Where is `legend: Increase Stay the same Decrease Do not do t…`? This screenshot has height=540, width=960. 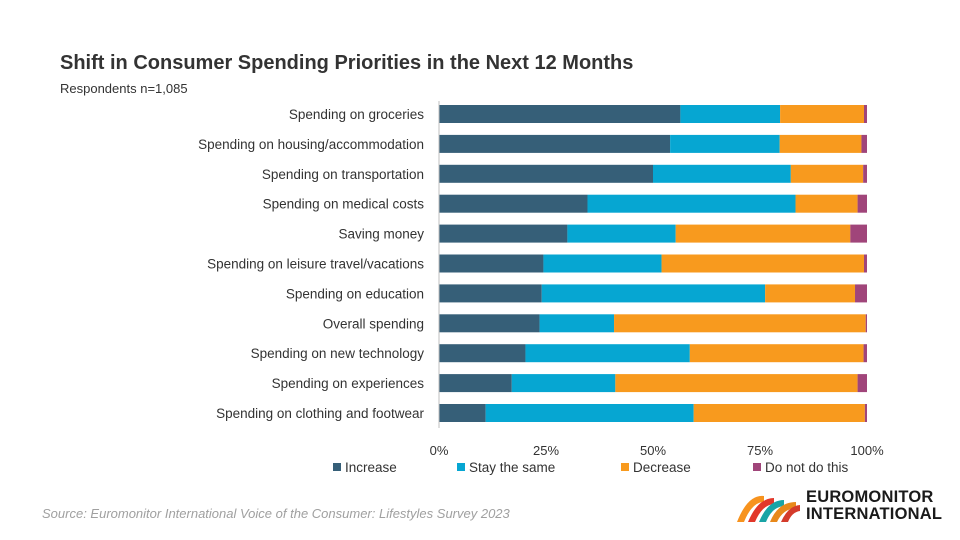
legend: Increase Stay the same Decrease Do not do t… is located at coordinates (591, 467).